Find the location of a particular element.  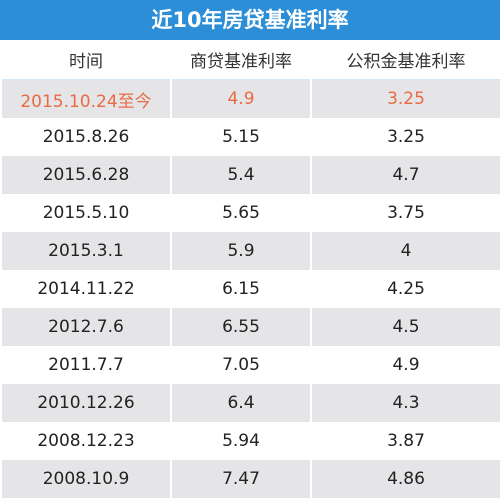

header-cell: 时间 is located at coordinates (86, 60).